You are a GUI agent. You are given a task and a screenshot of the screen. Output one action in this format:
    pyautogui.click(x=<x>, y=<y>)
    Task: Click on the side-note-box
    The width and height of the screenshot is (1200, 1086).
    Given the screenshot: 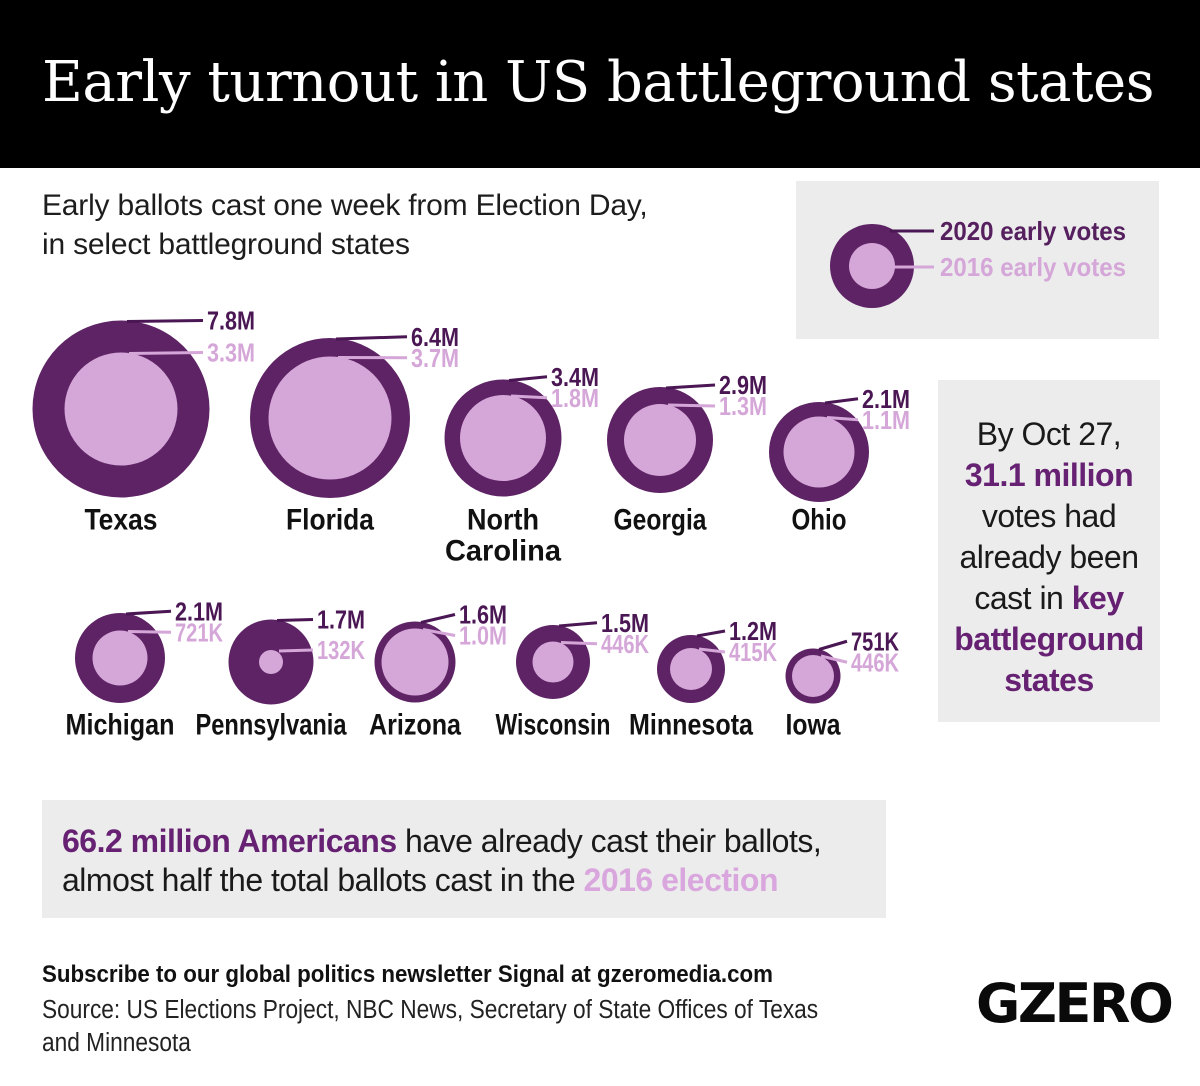 What is the action you would take?
    pyautogui.click(x=1049, y=551)
    